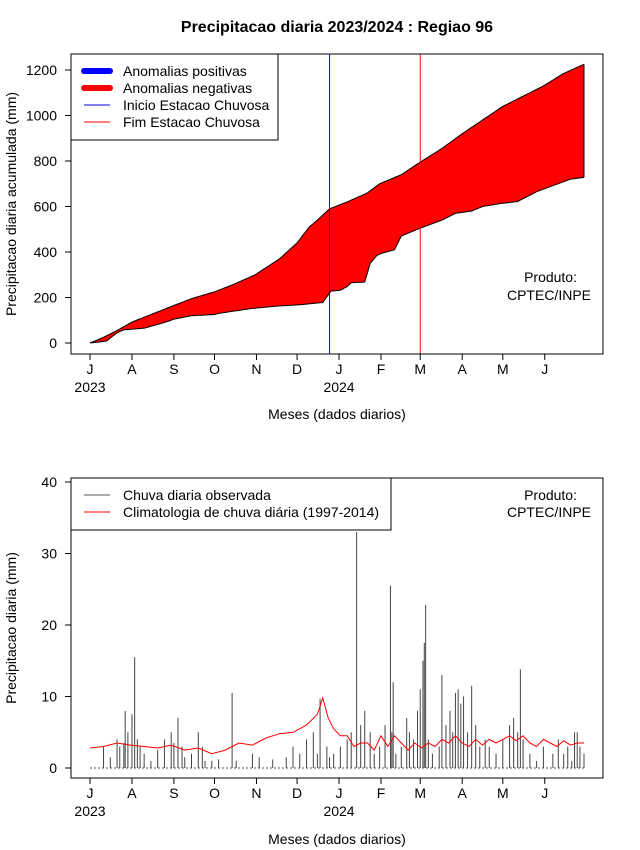 The image size is (640, 850). I want to click on y-tick-label: 1000, so click(41, 116).